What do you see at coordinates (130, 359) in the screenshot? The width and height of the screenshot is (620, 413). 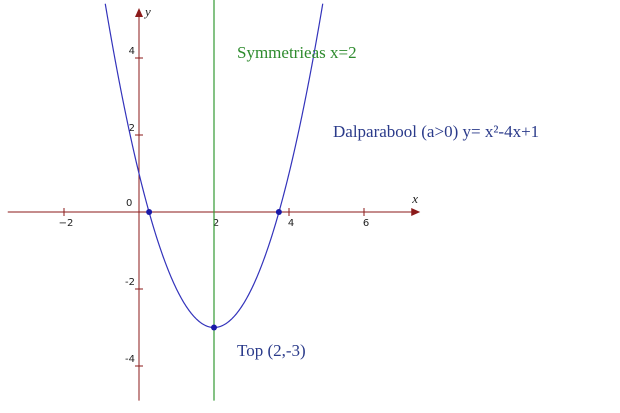 I see `y-tick-label: -4` at bounding box center [130, 359].